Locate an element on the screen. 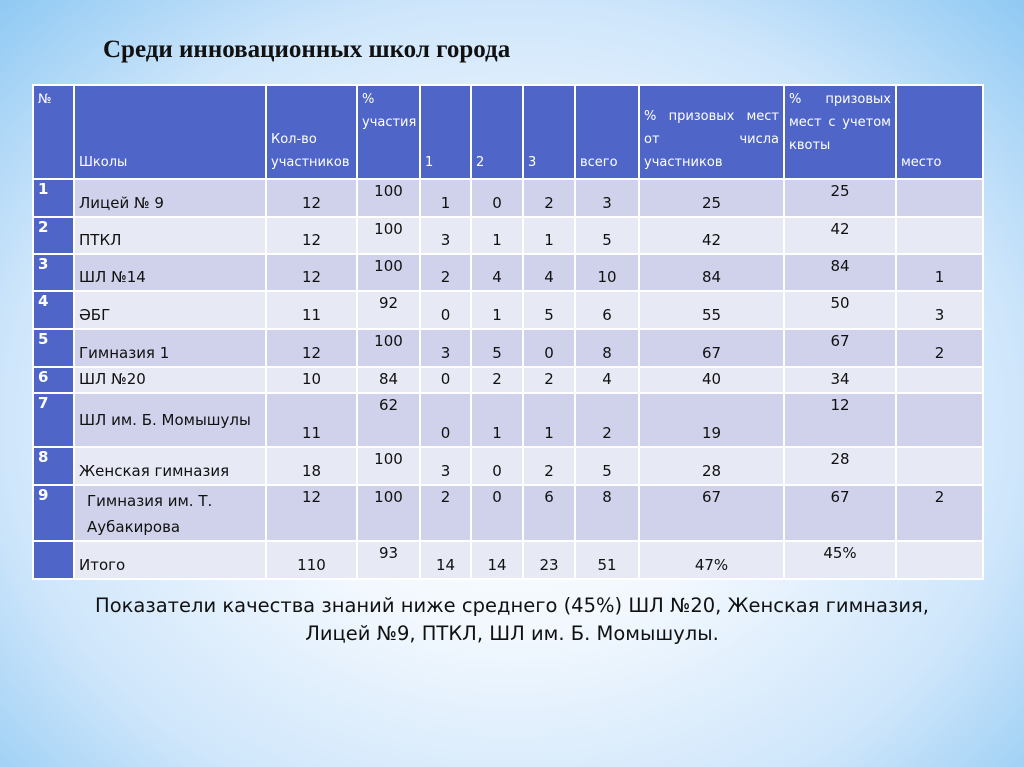 The width and height of the screenshot is (1024, 767). row-number: 7 is located at coordinates (53, 420).